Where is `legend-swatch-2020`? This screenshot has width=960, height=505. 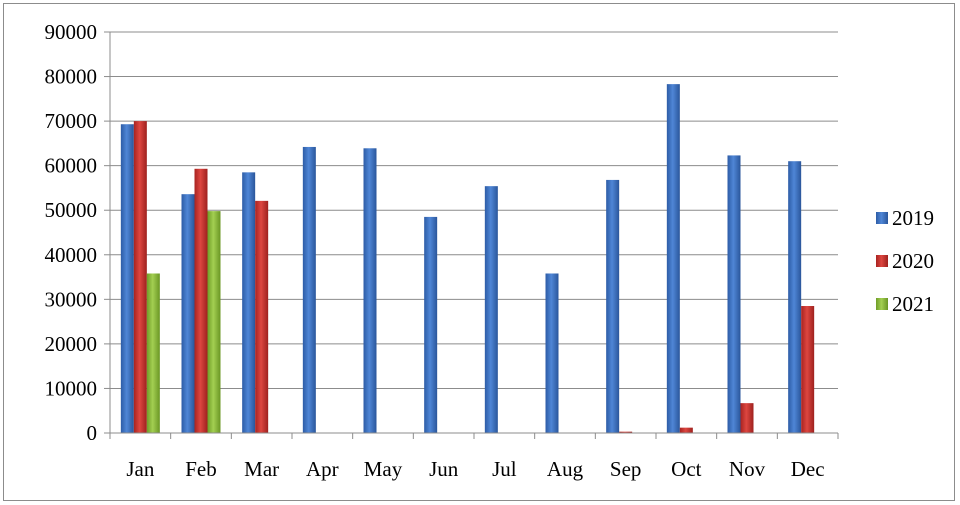
legend-swatch-2020 is located at coordinates (882, 261).